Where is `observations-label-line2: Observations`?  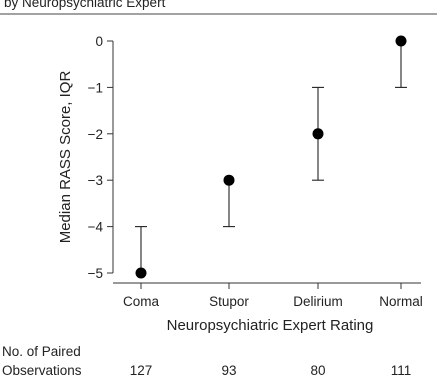 observations-label-line2: Observations is located at coordinates (42, 370).